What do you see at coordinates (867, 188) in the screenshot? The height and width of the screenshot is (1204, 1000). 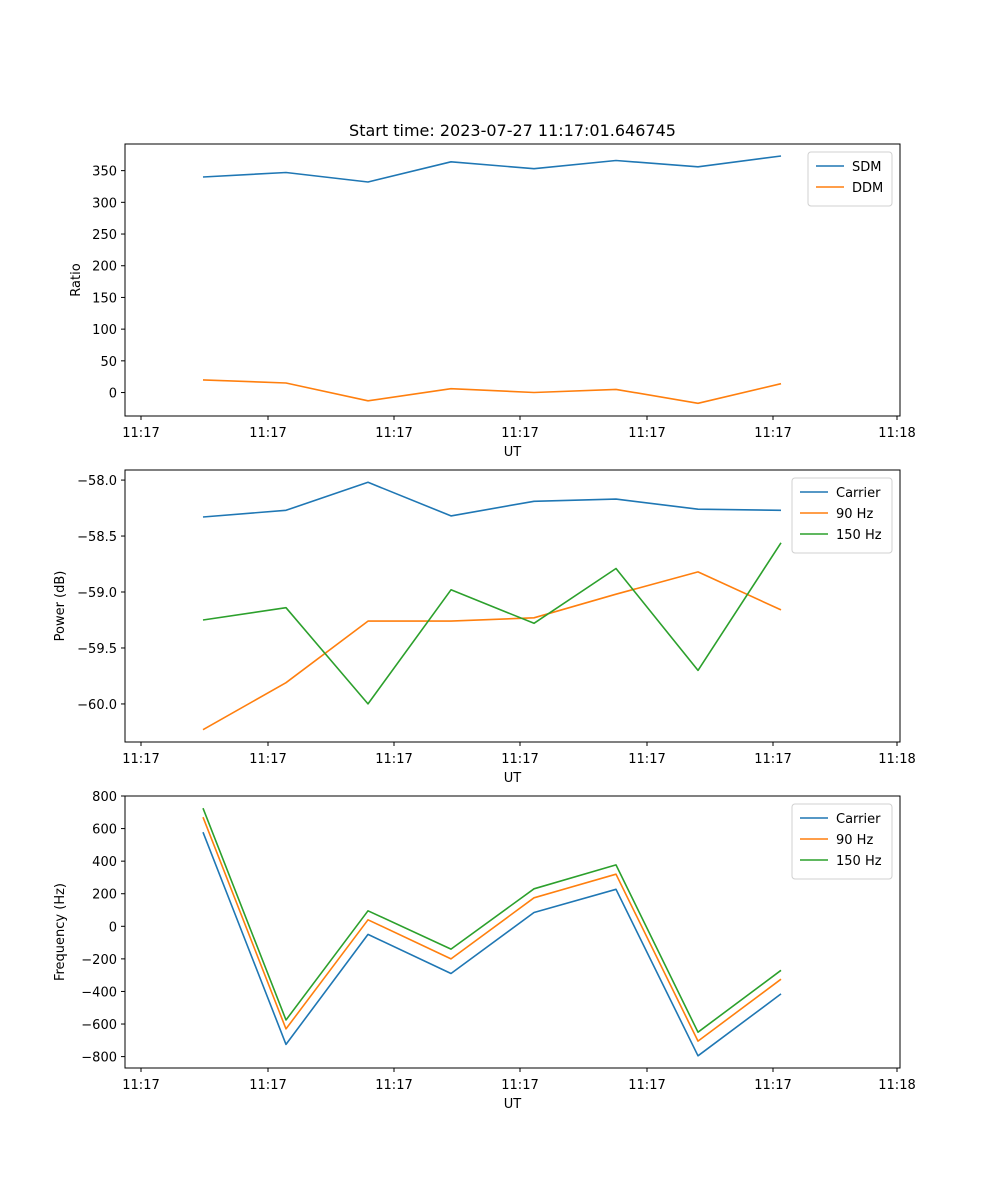 I see `legend-label: DDM` at bounding box center [867, 188].